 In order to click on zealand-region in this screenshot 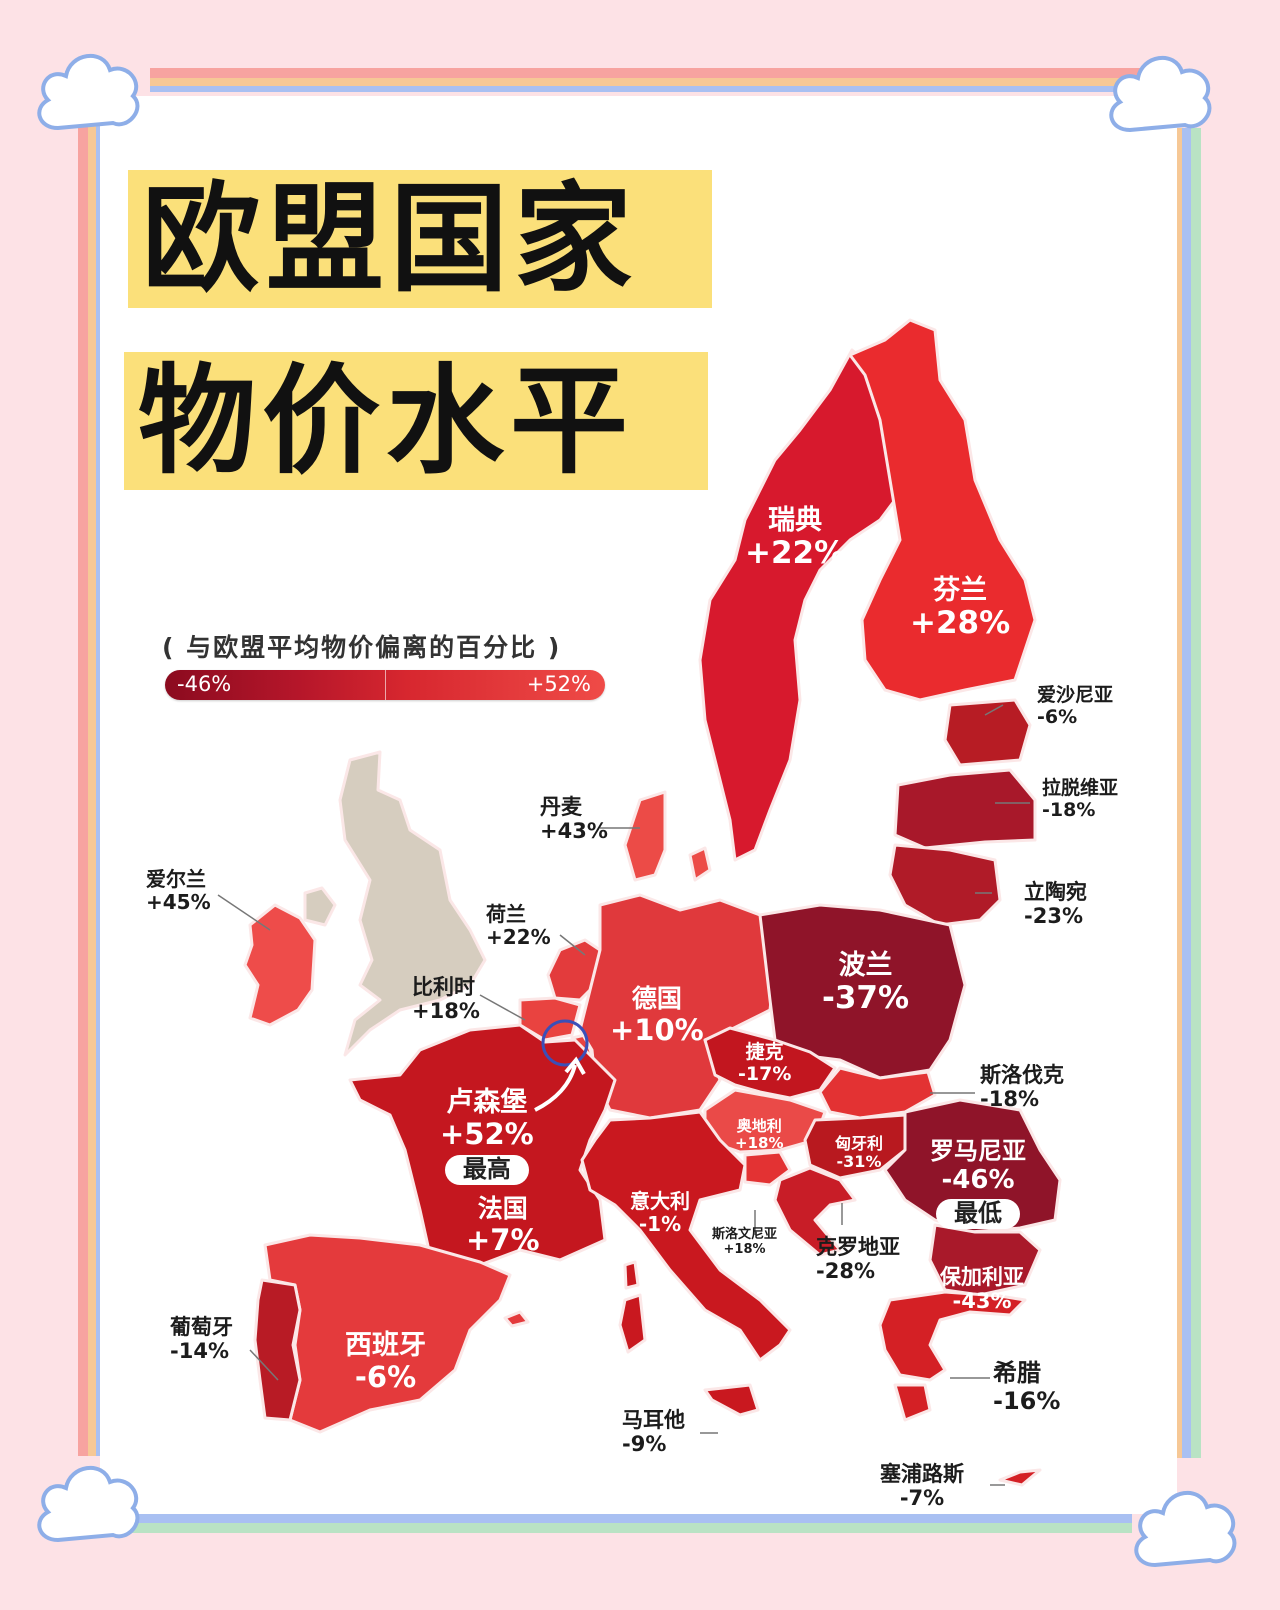, I will do `click(700, 864)`.